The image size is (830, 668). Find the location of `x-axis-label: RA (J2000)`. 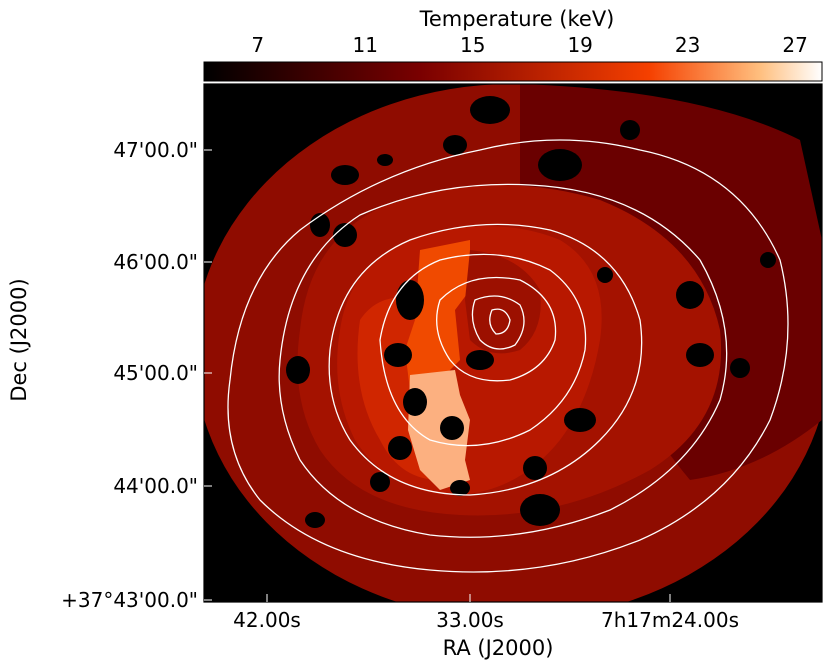

x-axis-label: RA (J2000) is located at coordinates (498, 648).